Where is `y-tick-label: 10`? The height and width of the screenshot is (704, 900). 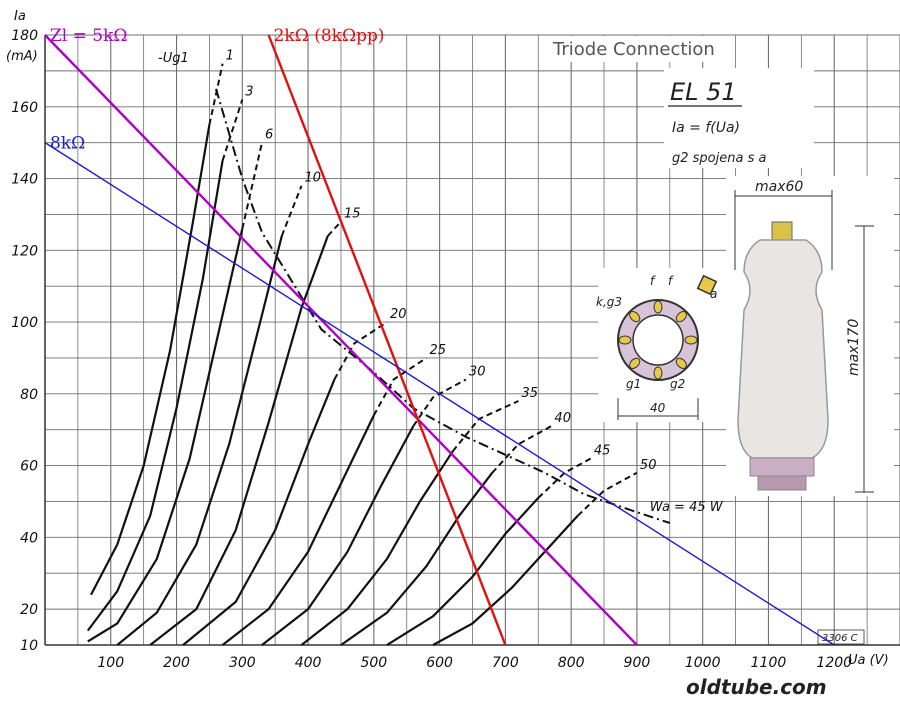 y-tick-label: 10 is located at coordinates (29, 646).